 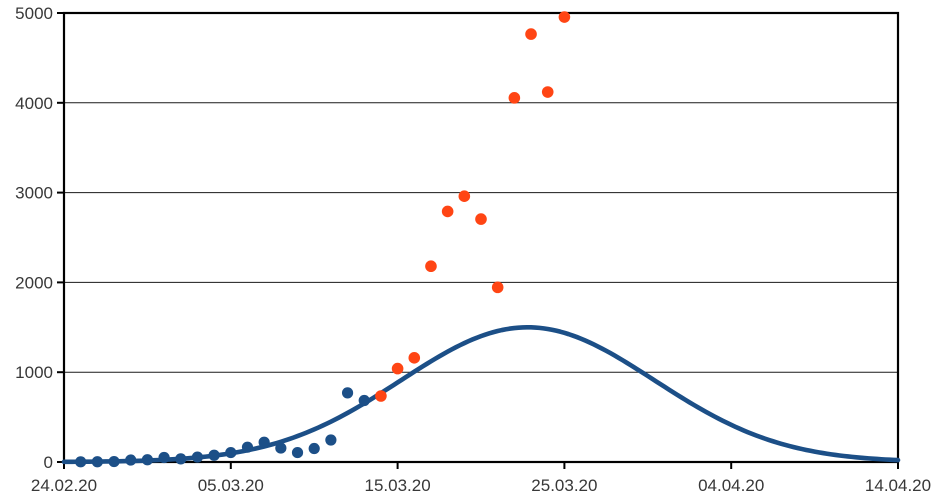 What do you see at coordinates (898, 485) in the screenshot?
I see `x-axis-label-14.04.20: 14.04.20` at bounding box center [898, 485].